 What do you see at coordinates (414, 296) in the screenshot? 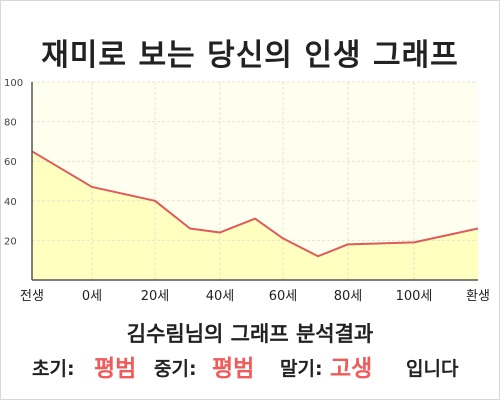
I see `x-tick-label: 100세` at bounding box center [414, 296].